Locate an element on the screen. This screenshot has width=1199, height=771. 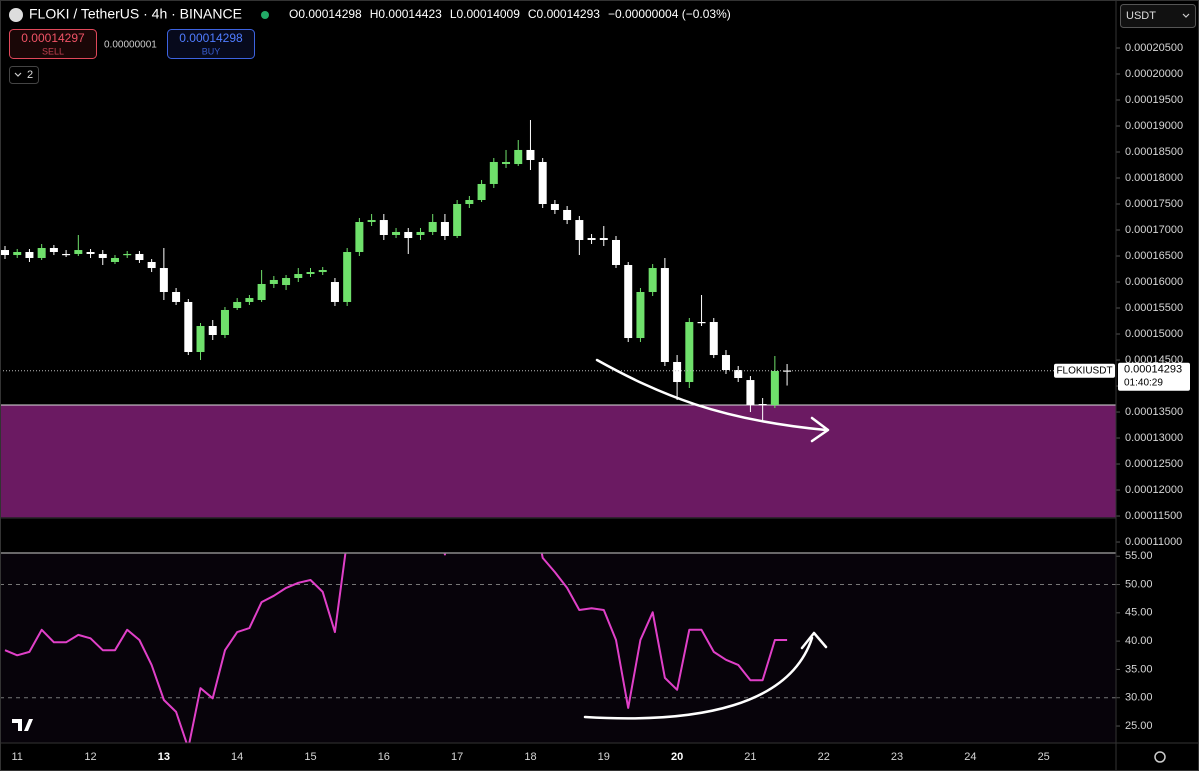
x-tick-label: 18 is located at coordinates (530, 757).